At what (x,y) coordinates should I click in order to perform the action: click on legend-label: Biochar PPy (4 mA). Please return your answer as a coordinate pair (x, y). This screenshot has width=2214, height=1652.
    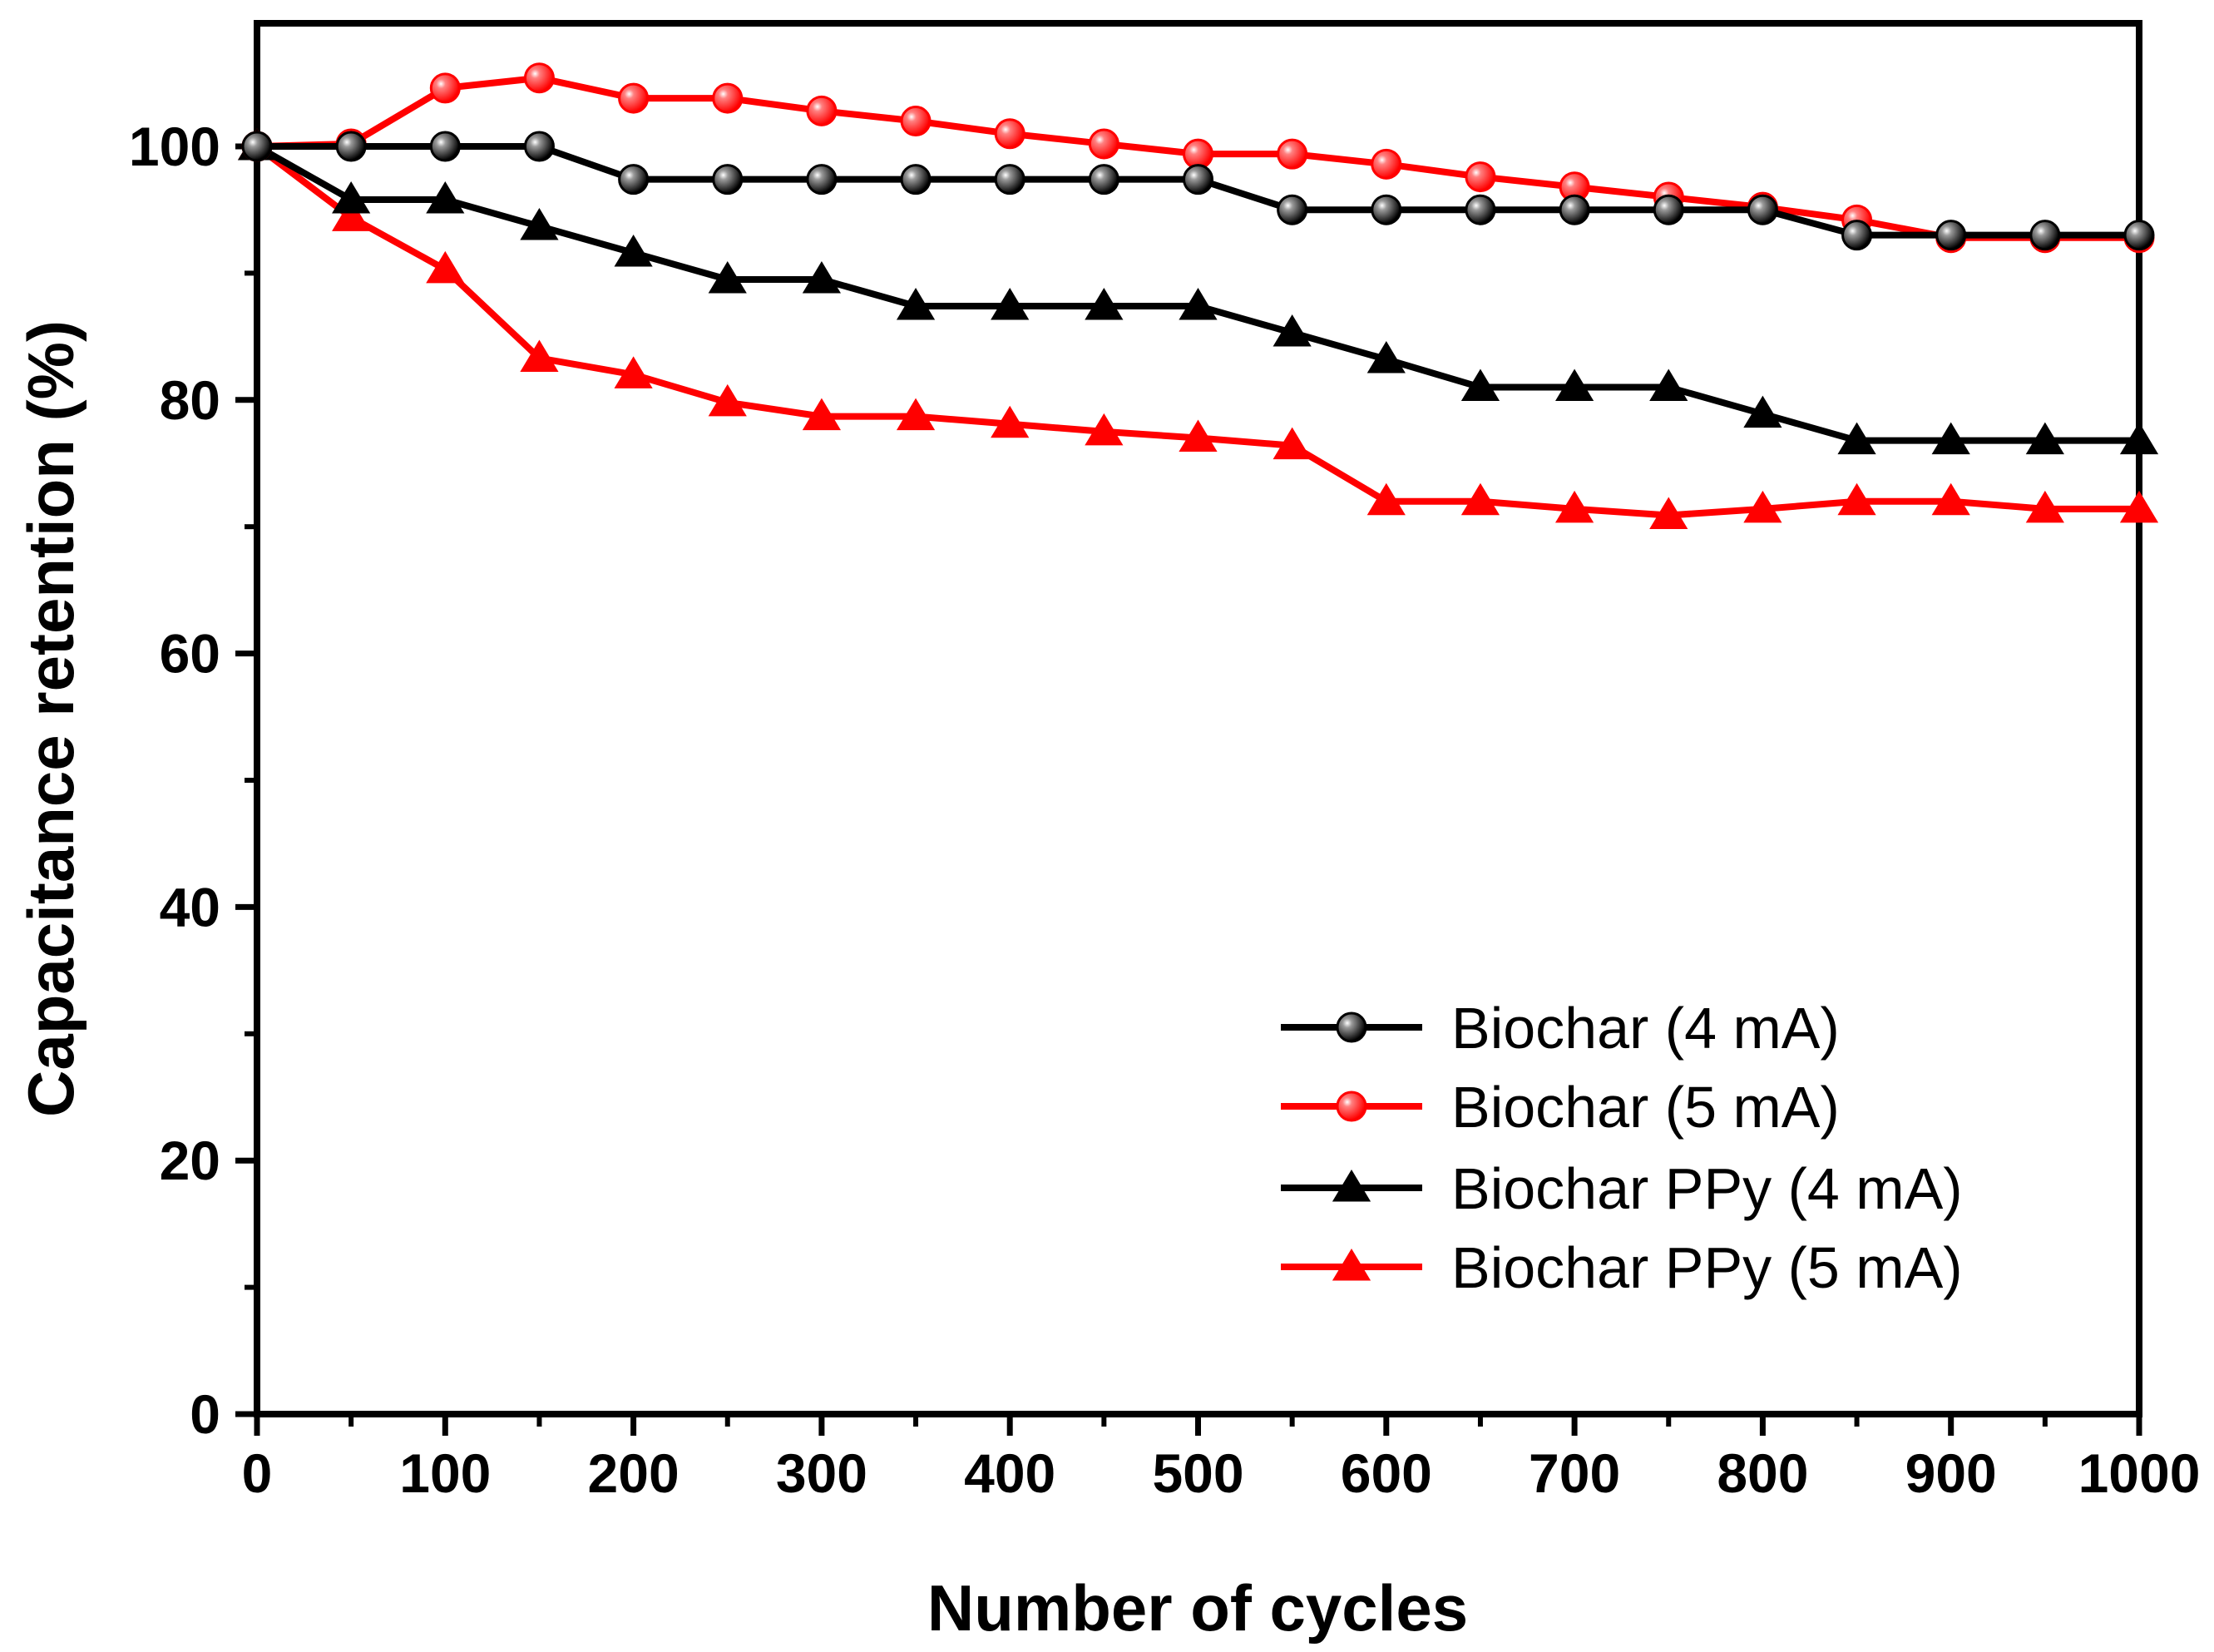
    Looking at the image, I should click on (1707, 1188).